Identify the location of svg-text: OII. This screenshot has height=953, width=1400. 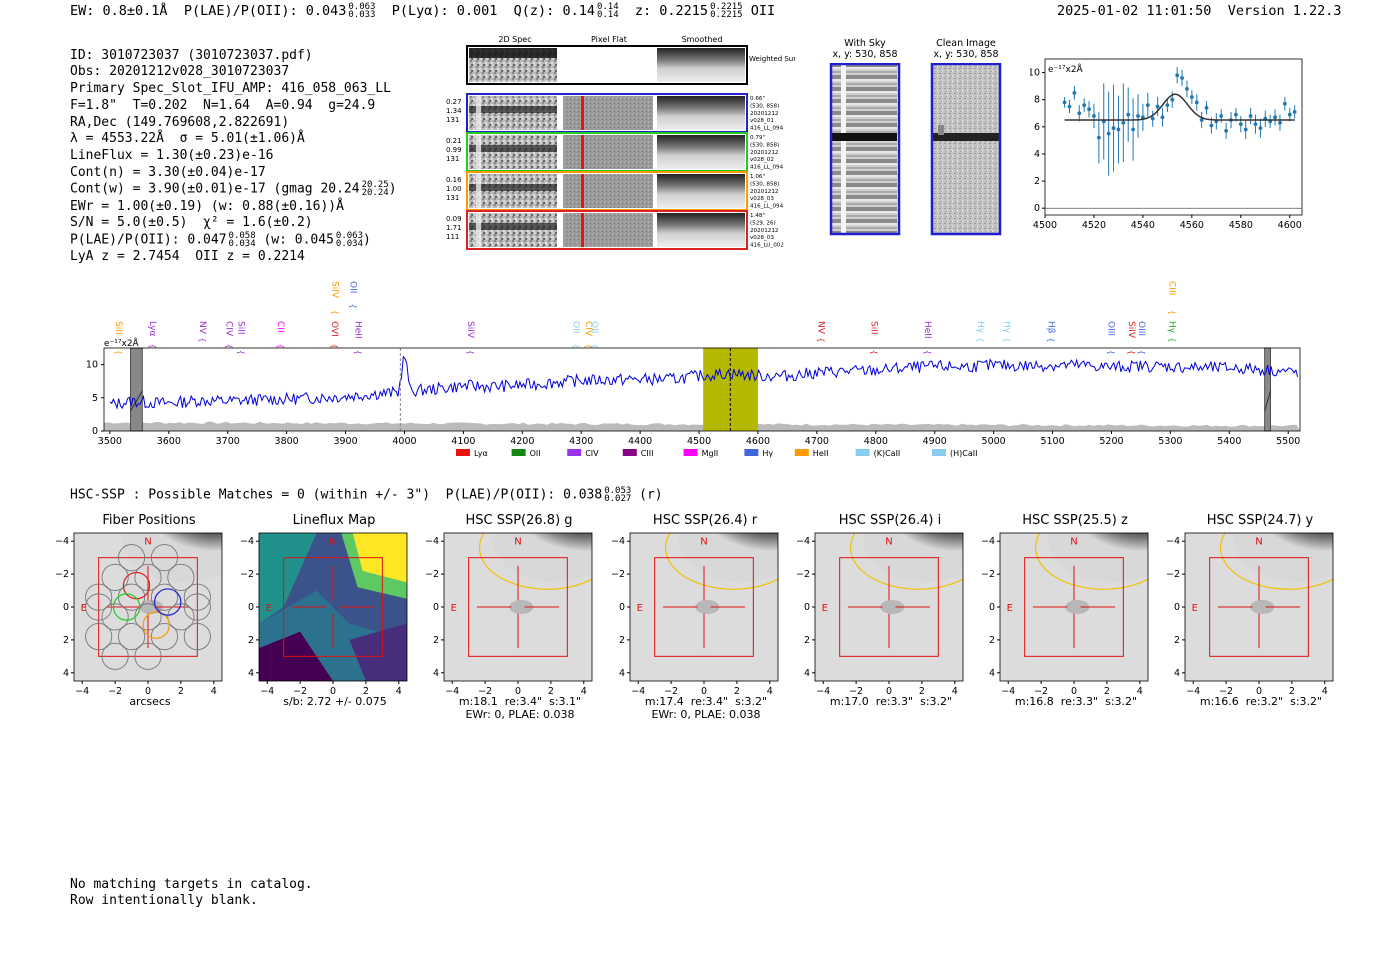
(352, 287).